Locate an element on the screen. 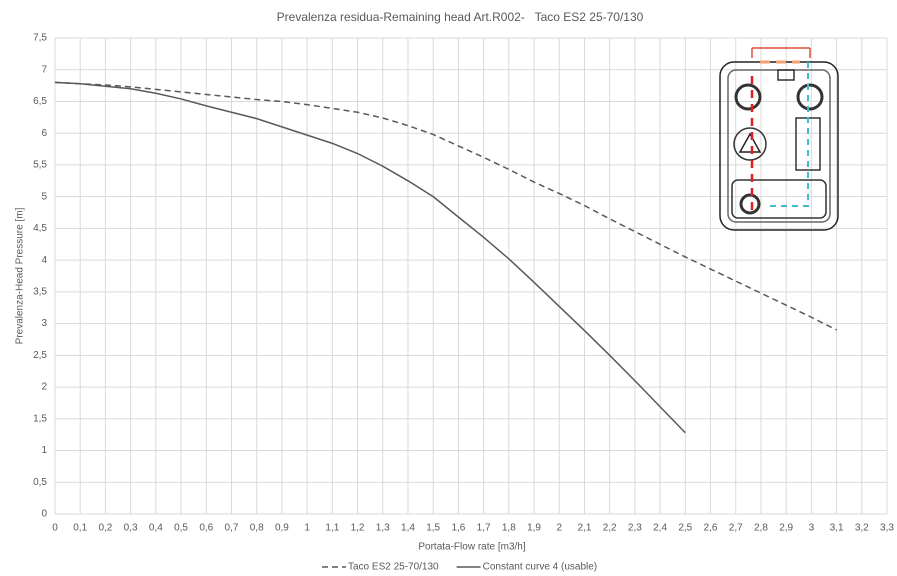  x-tick-label: 1,7 is located at coordinates (484, 528).